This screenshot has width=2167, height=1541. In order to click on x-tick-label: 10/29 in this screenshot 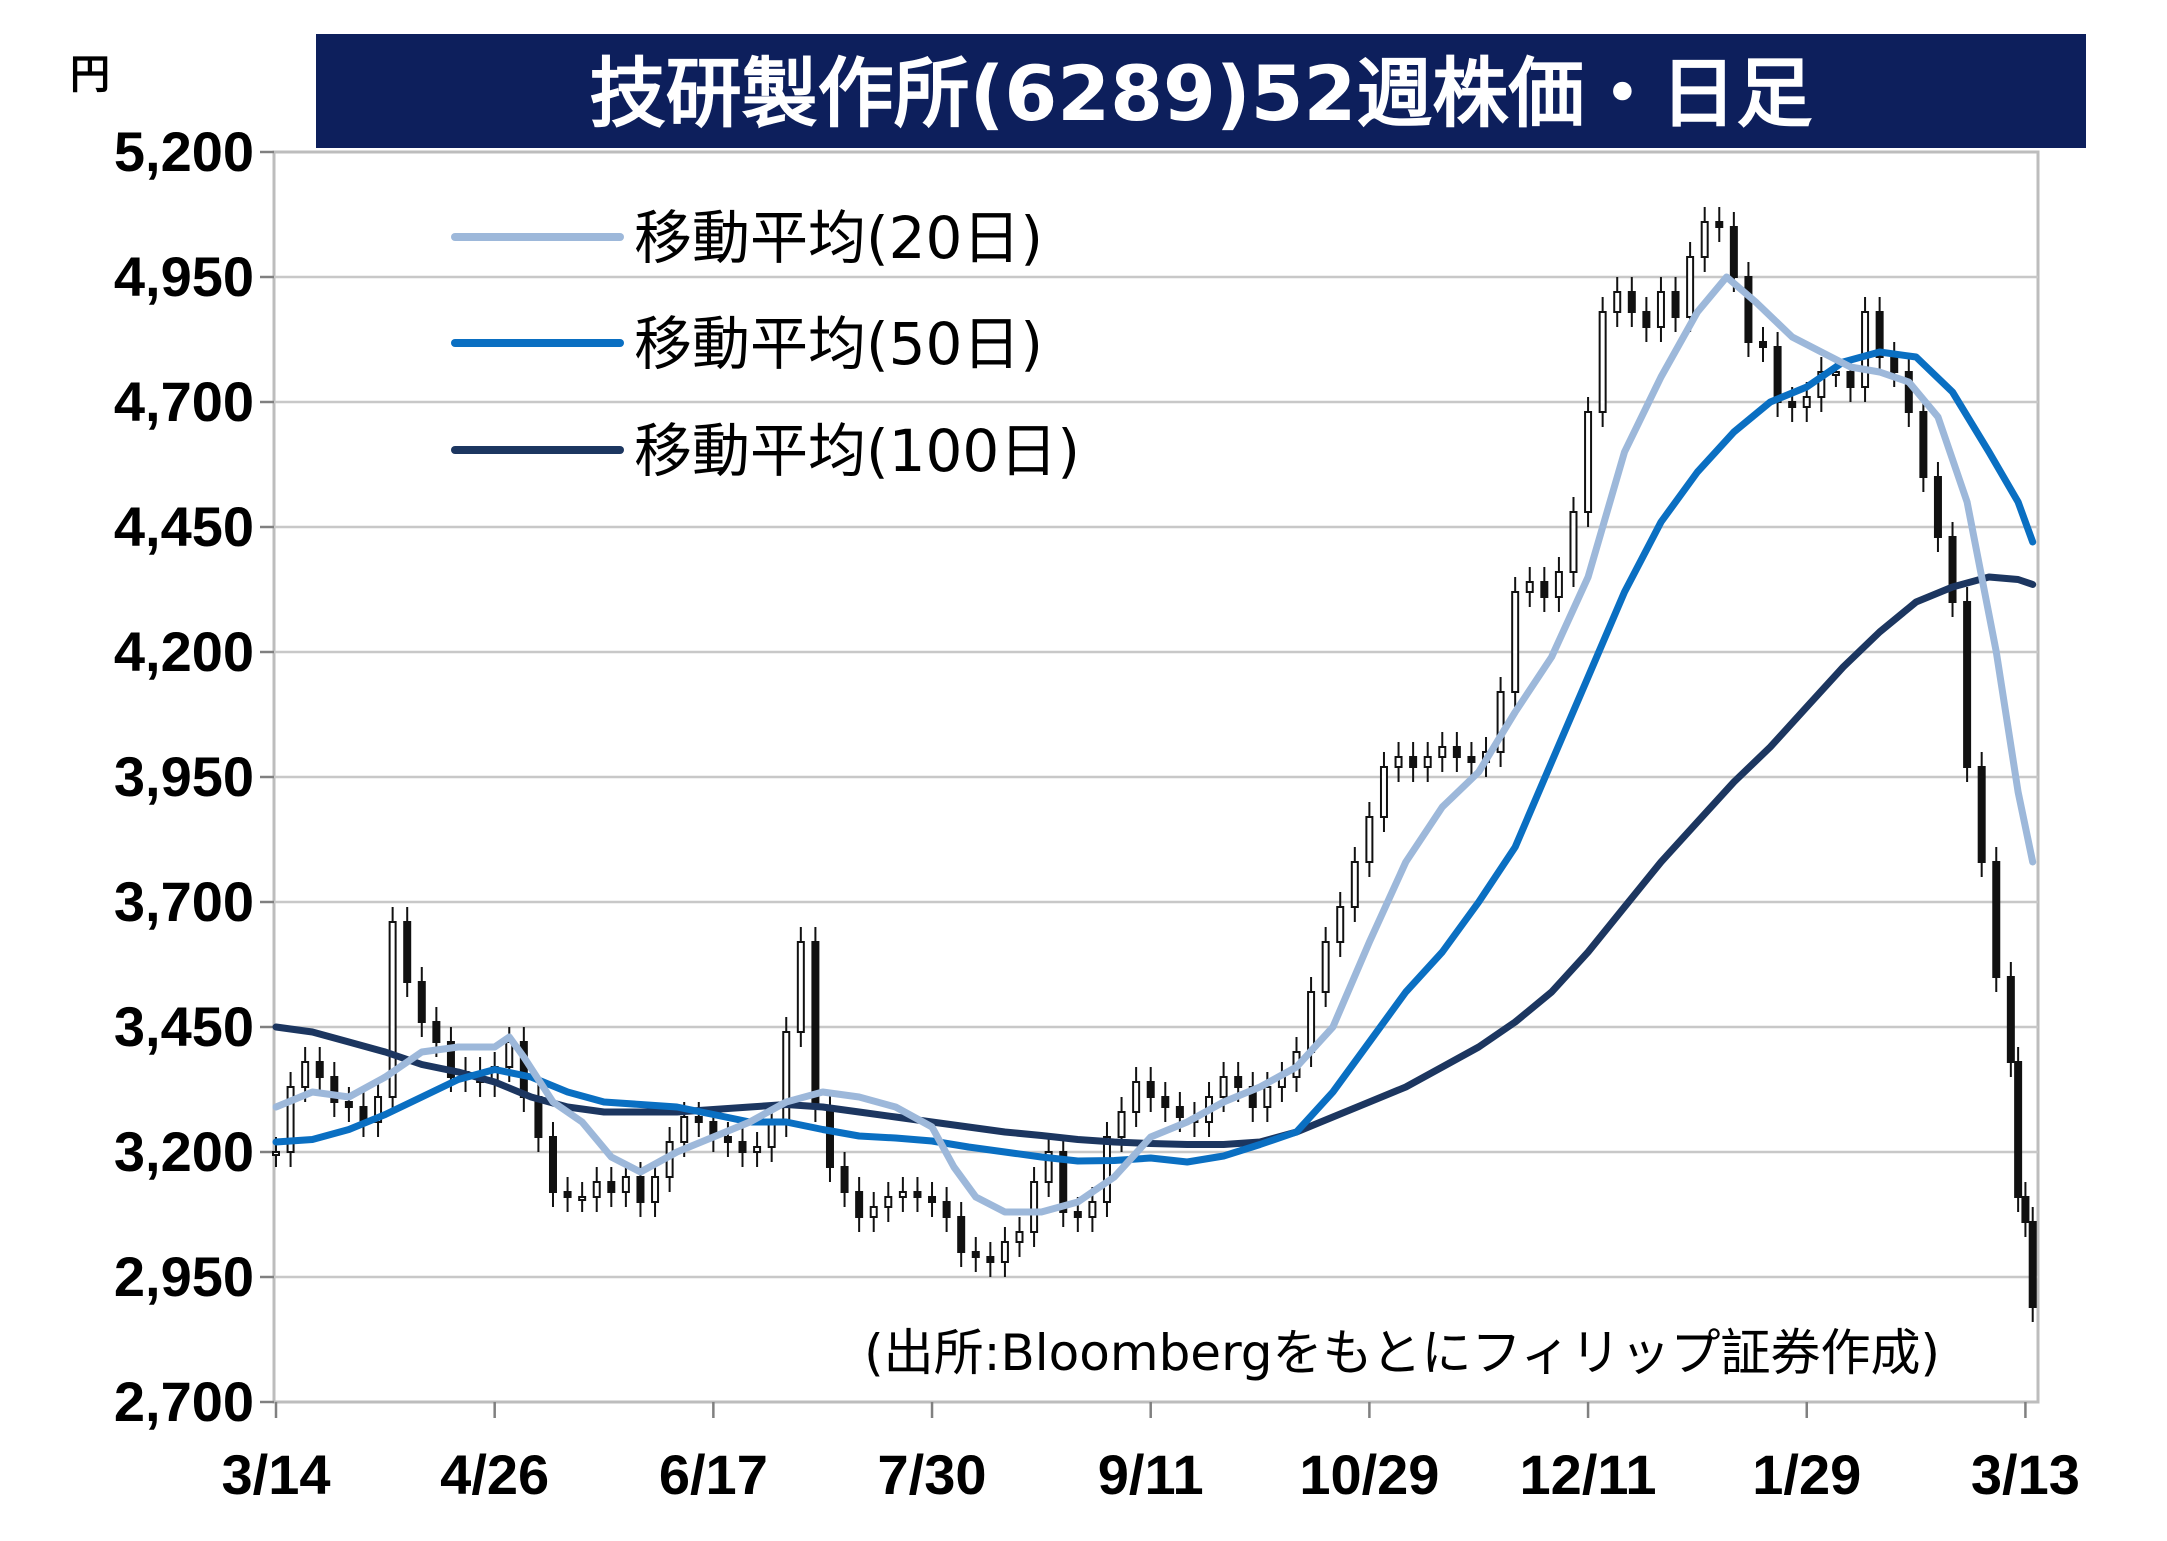, I will do `click(1369, 1474)`.